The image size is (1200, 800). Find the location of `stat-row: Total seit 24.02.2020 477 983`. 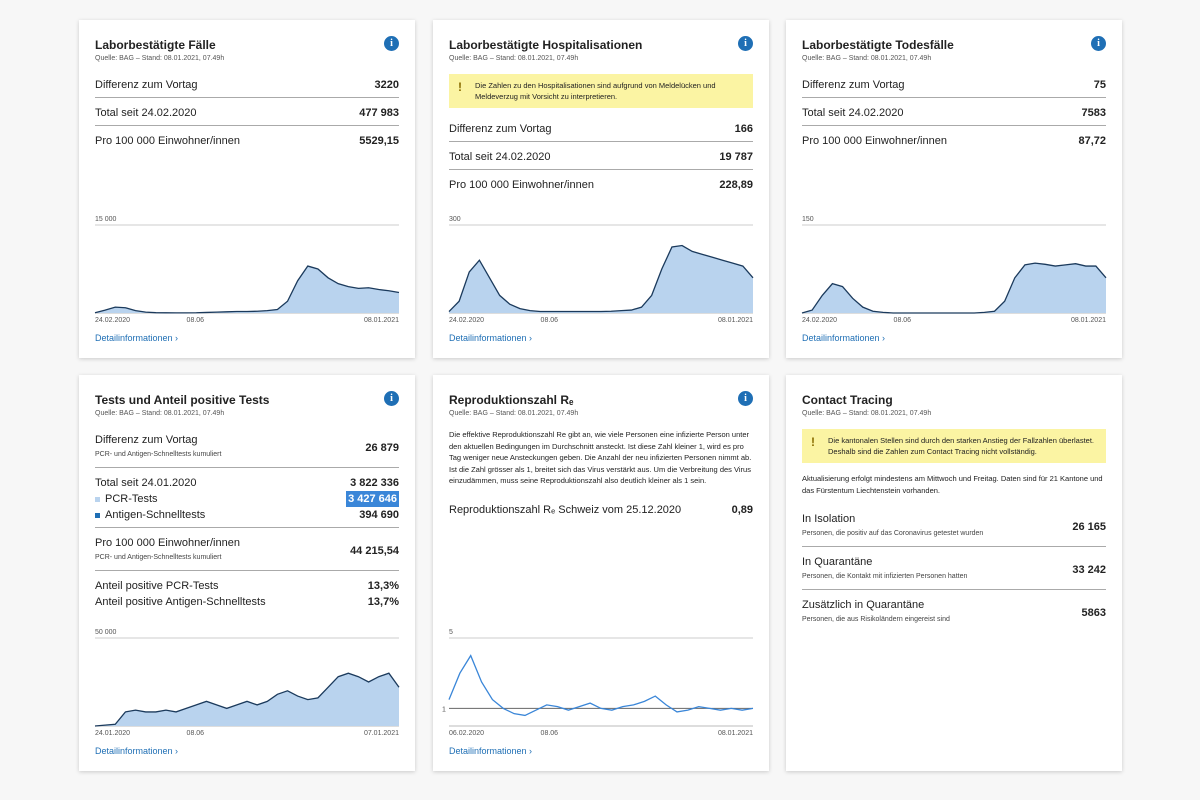

stat-row: Total seit 24.02.2020 477 983 is located at coordinates (247, 114).